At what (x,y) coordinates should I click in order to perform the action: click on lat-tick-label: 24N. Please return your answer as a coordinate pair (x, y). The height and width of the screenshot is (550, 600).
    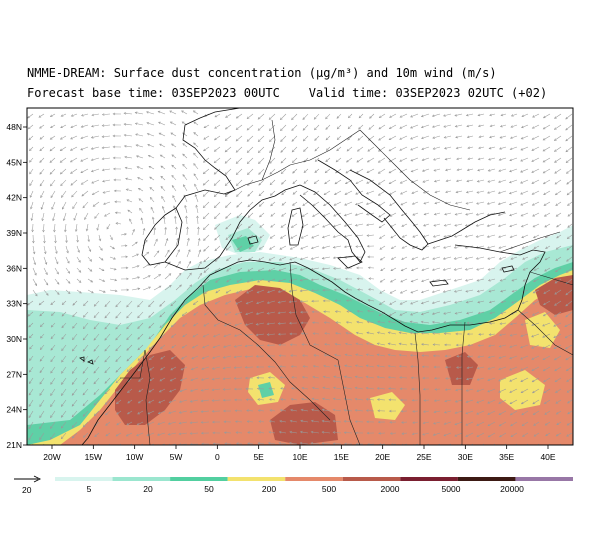
    Looking at the image, I should click on (14, 410).